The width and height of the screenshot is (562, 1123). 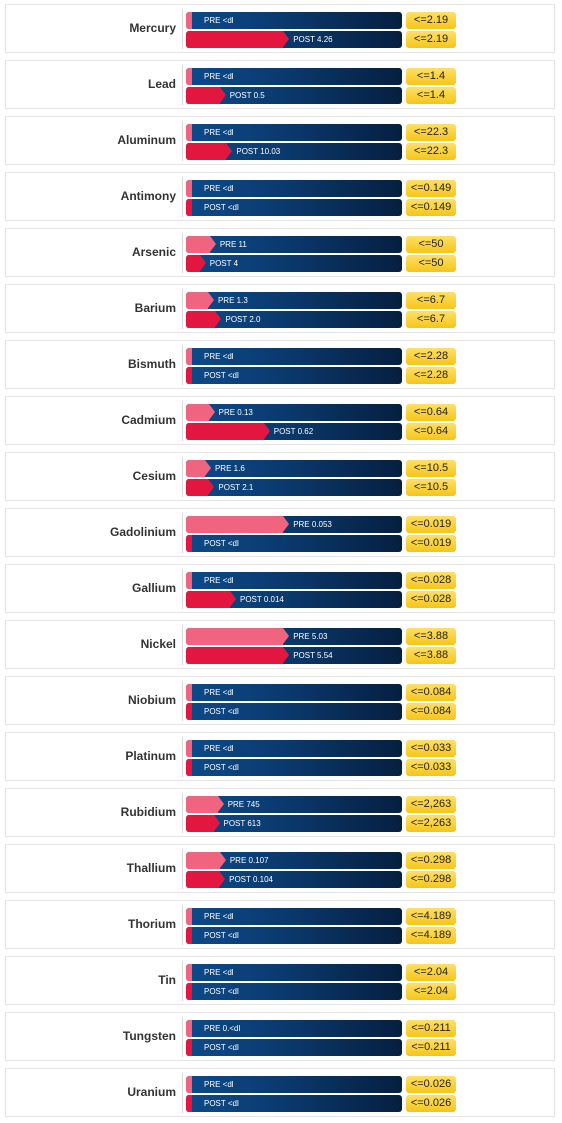 What do you see at coordinates (280, 140) in the screenshot?
I see `element-row: Aluminum PRE <dl <=22.3 POST 10.03 <=22.3` at bounding box center [280, 140].